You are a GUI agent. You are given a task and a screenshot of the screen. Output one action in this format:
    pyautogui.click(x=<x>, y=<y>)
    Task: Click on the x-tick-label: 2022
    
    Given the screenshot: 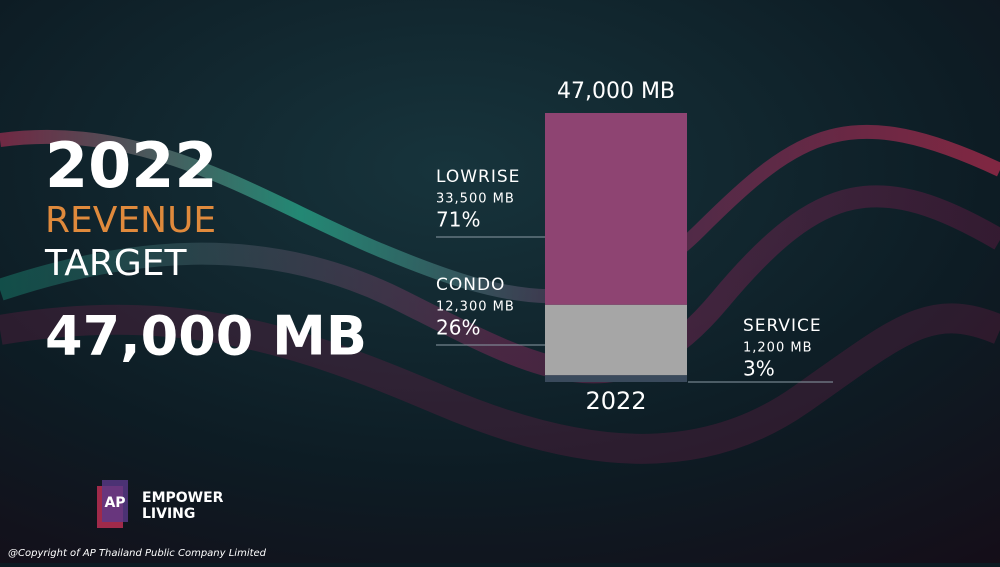 What is the action you would take?
    pyautogui.click(x=615, y=401)
    